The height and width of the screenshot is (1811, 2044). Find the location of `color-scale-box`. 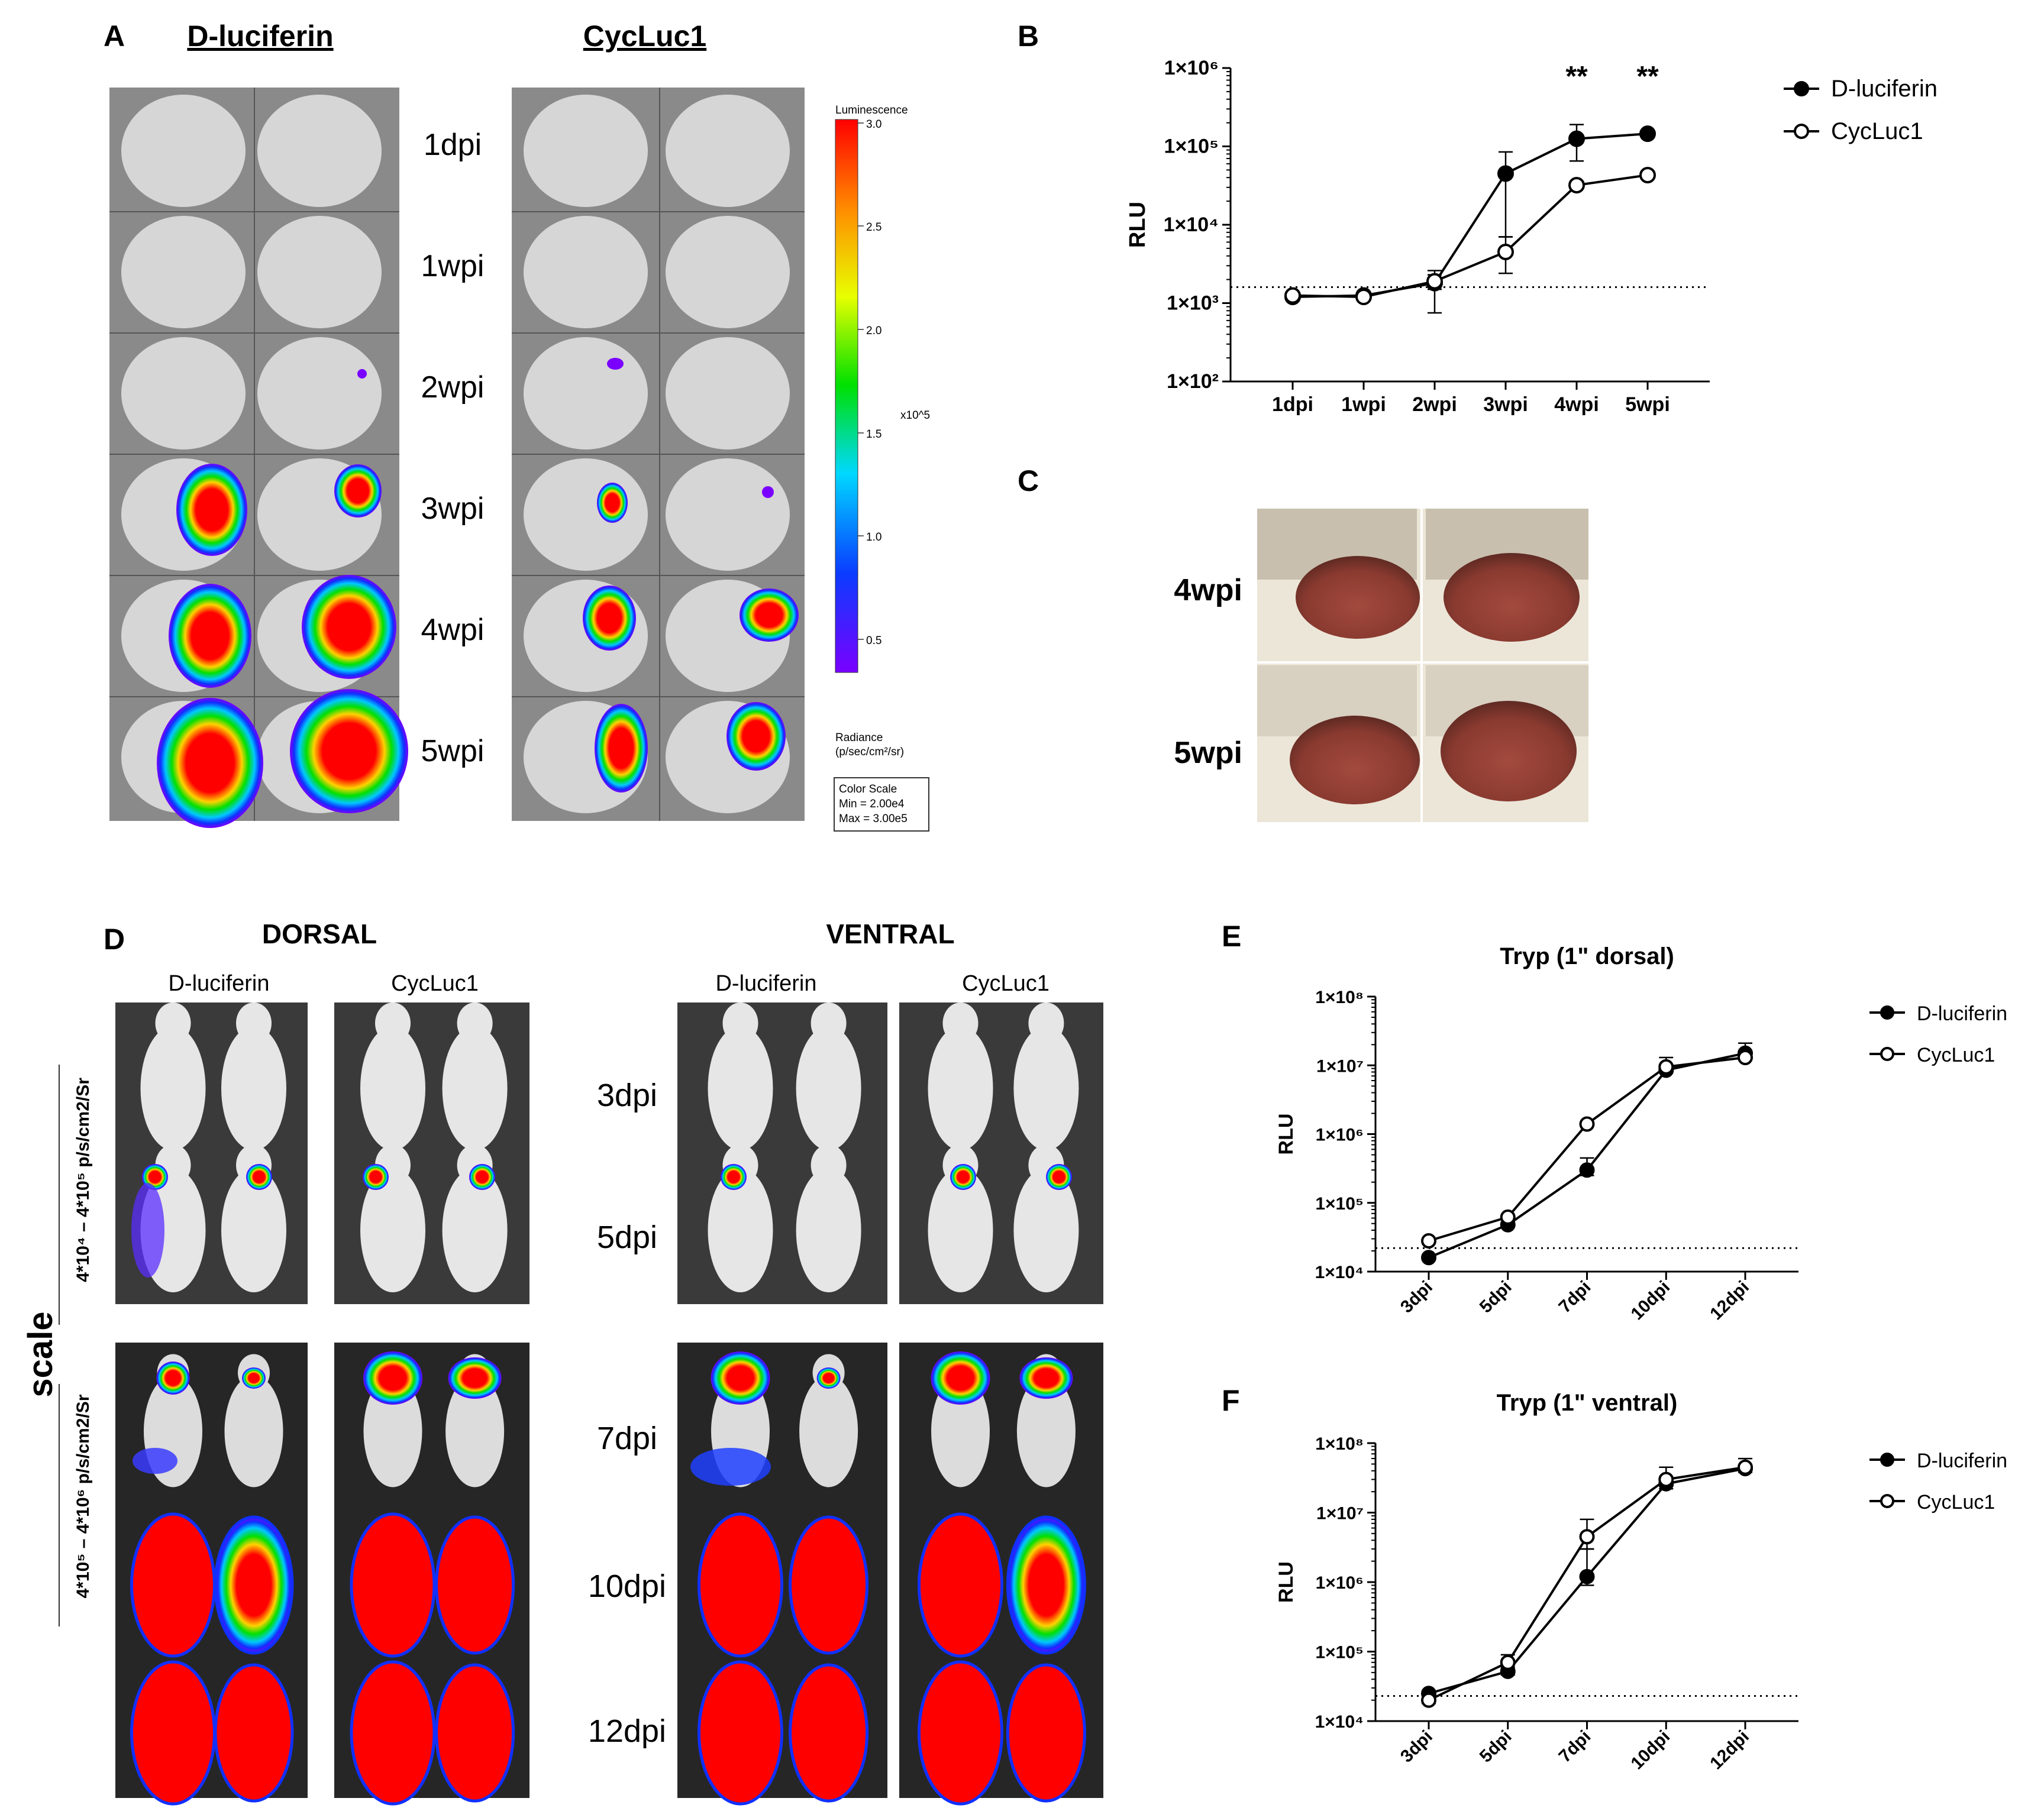

color-scale-box is located at coordinates (881, 804).